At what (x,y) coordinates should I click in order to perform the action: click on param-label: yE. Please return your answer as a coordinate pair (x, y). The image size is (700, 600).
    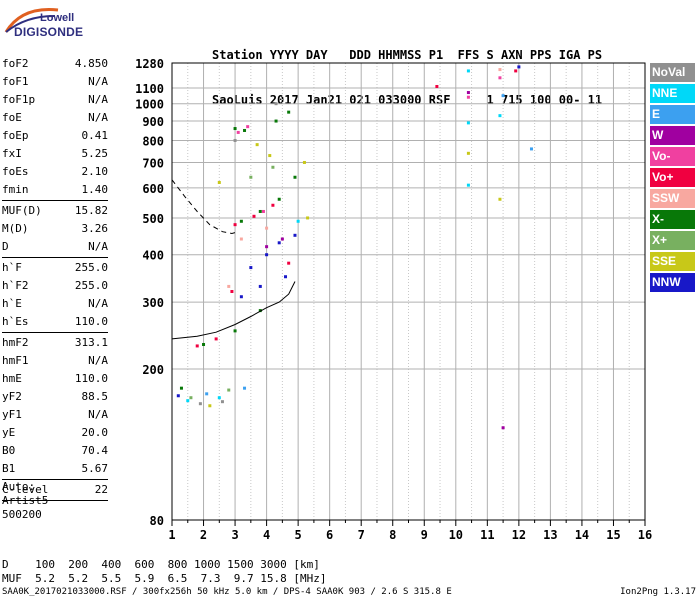
    Looking at the image, I should click on (9, 432).